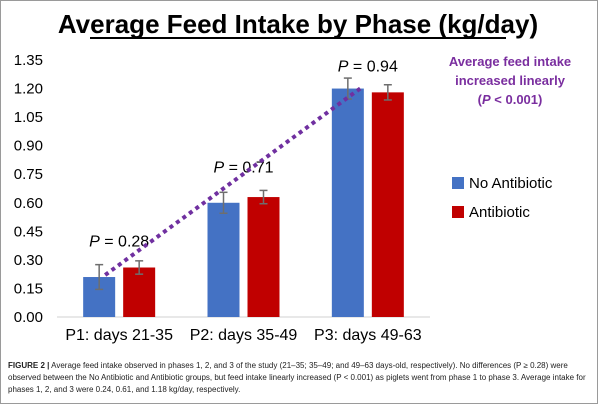 The width and height of the screenshot is (600, 406). I want to click on legend-label: No Antibiotic, so click(511, 183).